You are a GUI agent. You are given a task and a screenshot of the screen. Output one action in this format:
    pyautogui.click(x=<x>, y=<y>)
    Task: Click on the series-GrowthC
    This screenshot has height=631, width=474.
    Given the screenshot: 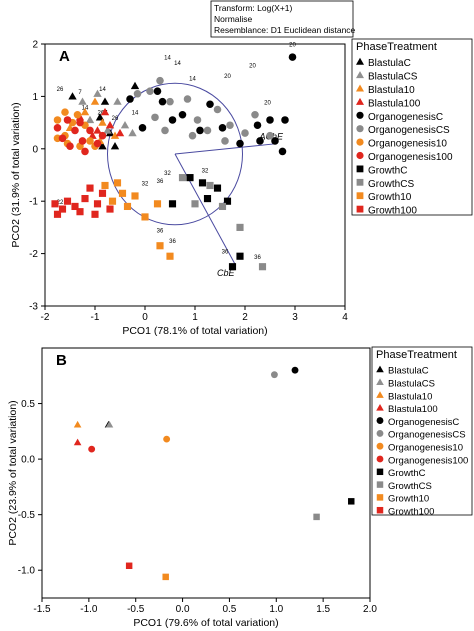 What is the action you would take?
    pyautogui.click(x=206, y=222)
    